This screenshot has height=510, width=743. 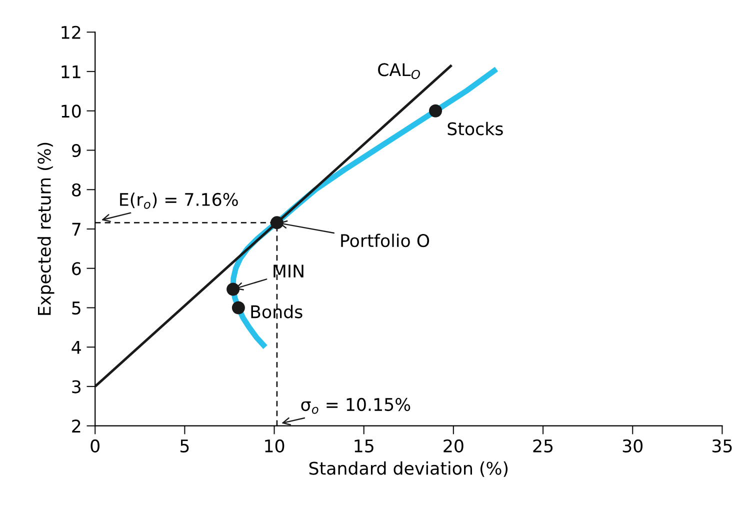 What do you see at coordinates (543, 445) in the screenshot?
I see `x-tick-label: 25` at bounding box center [543, 445].